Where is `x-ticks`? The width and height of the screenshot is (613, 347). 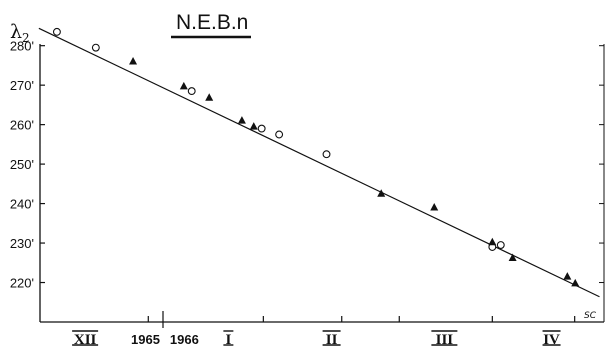
x-ticks is located at coordinates (361, 319).